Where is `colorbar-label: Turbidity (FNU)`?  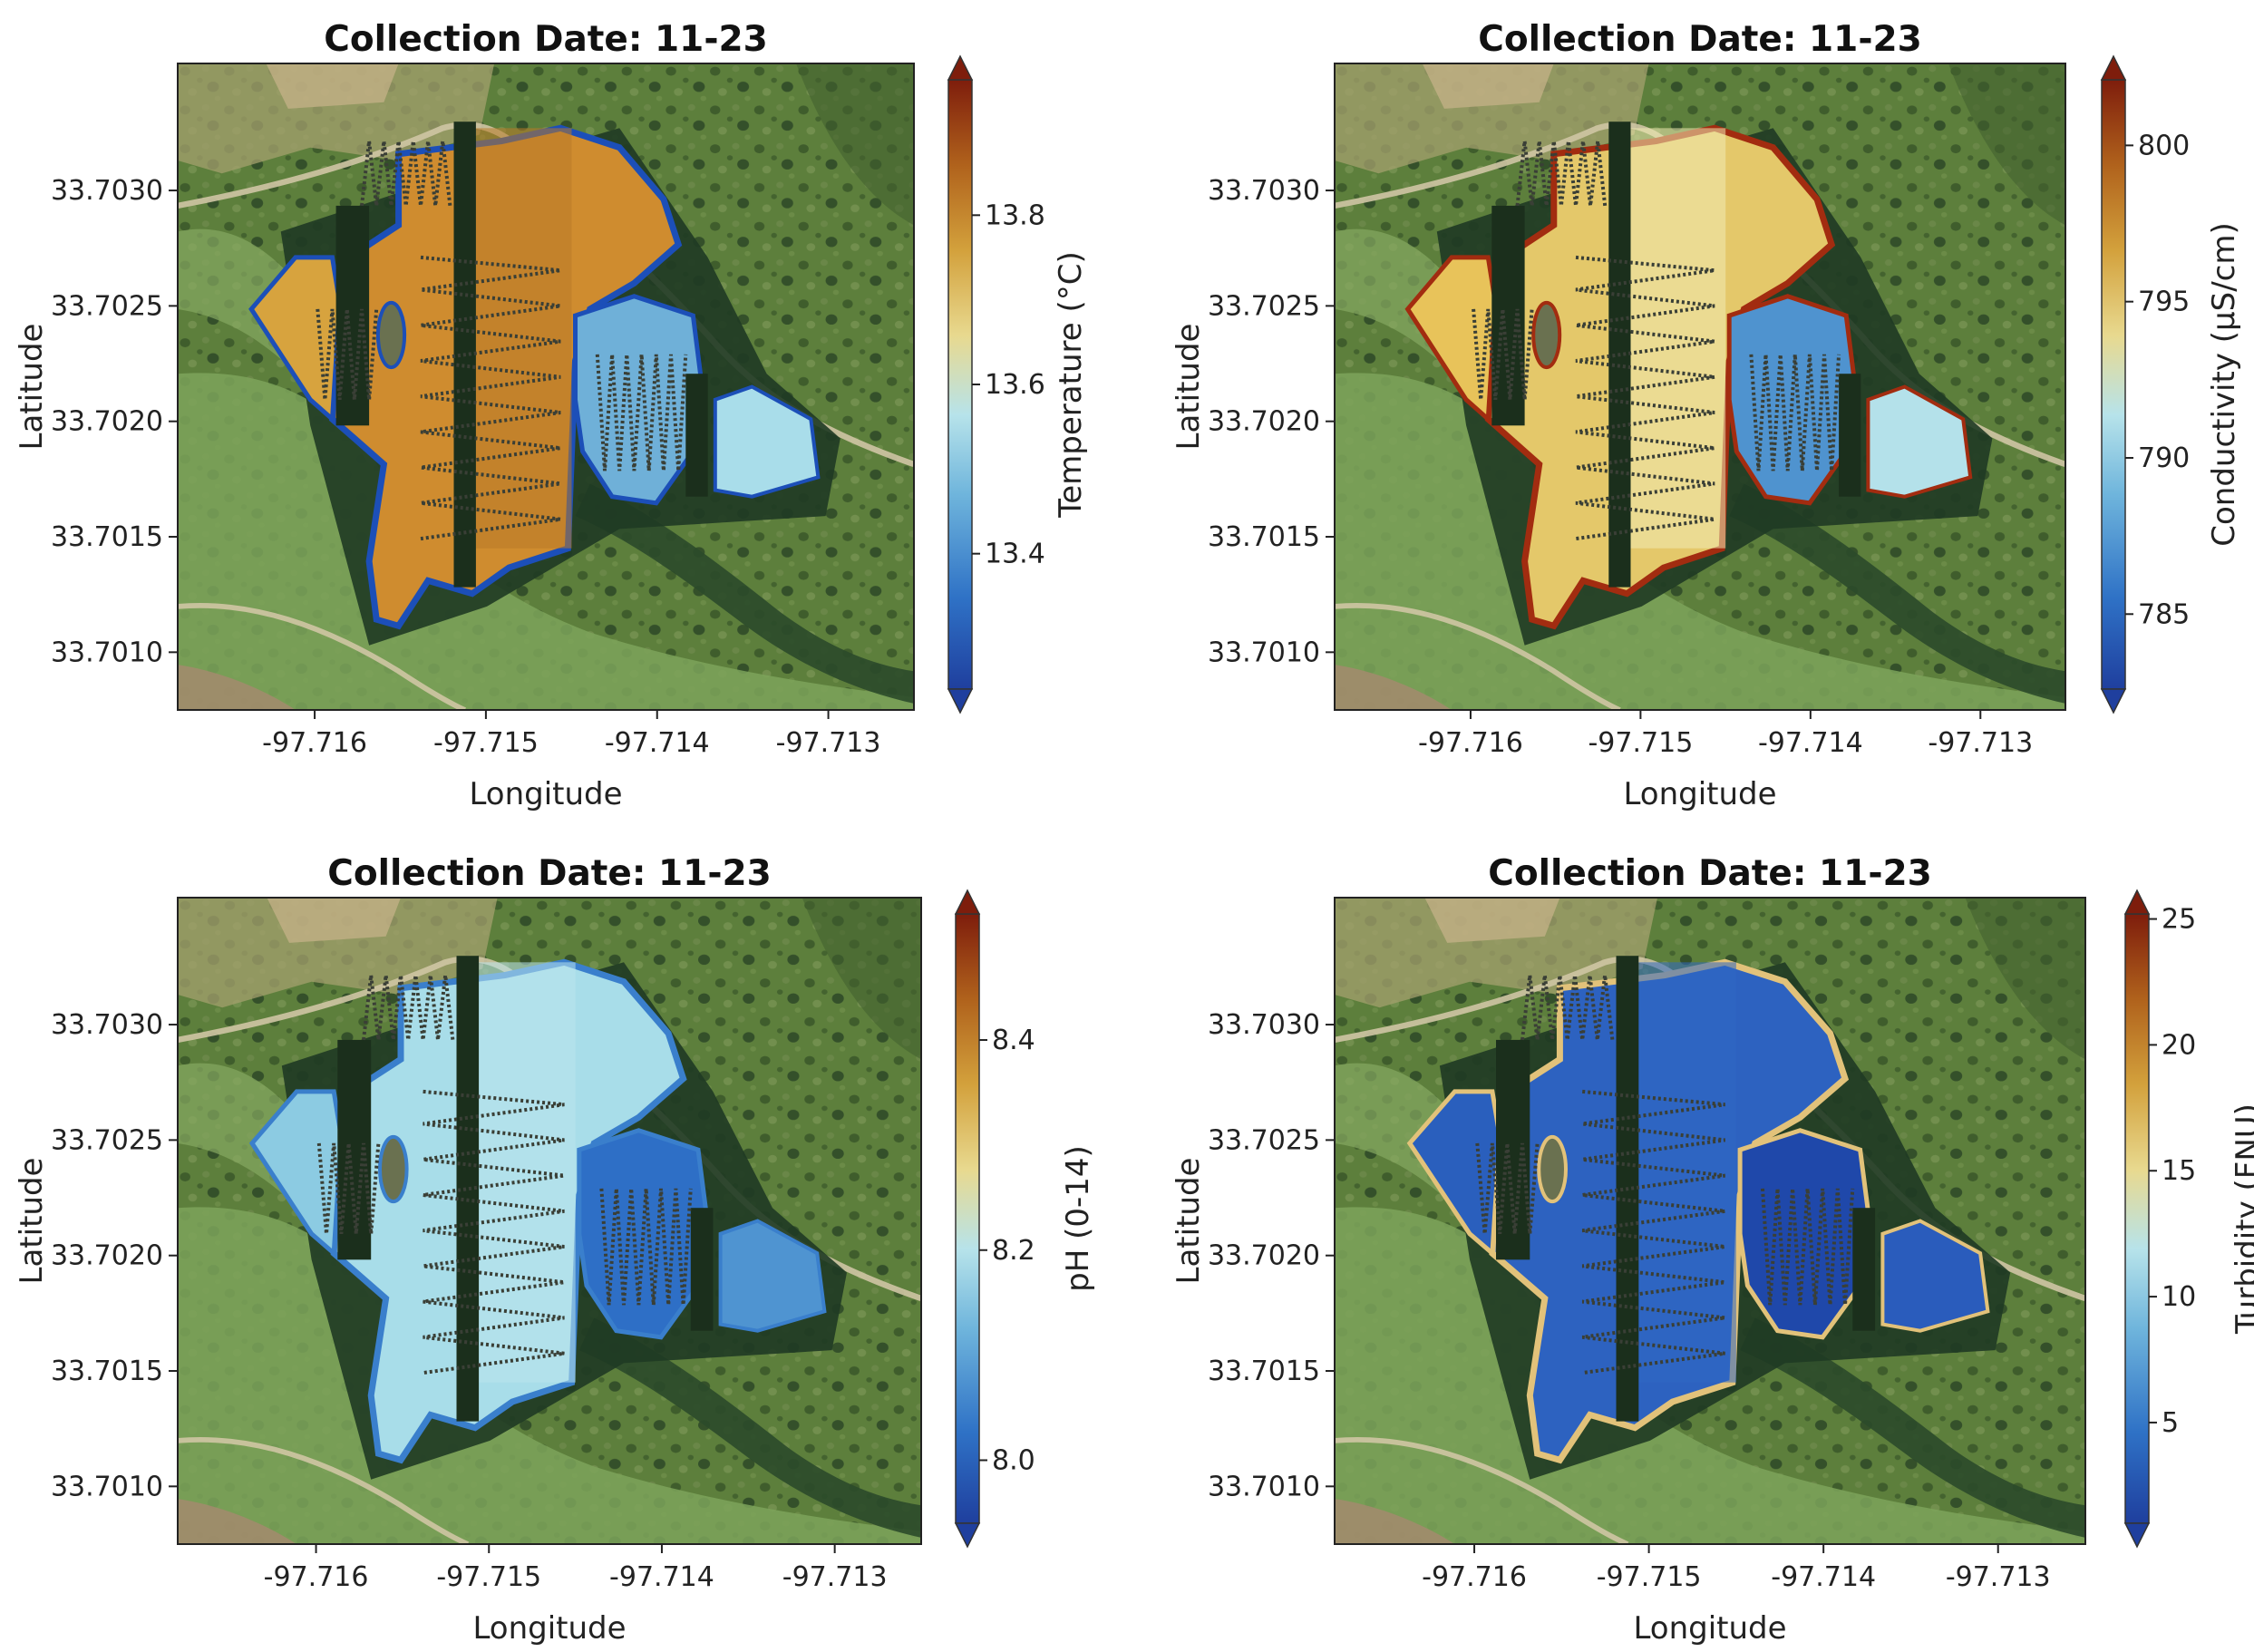 colorbar-label: Turbidity (FNU) is located at coordinates (2242, 1219).